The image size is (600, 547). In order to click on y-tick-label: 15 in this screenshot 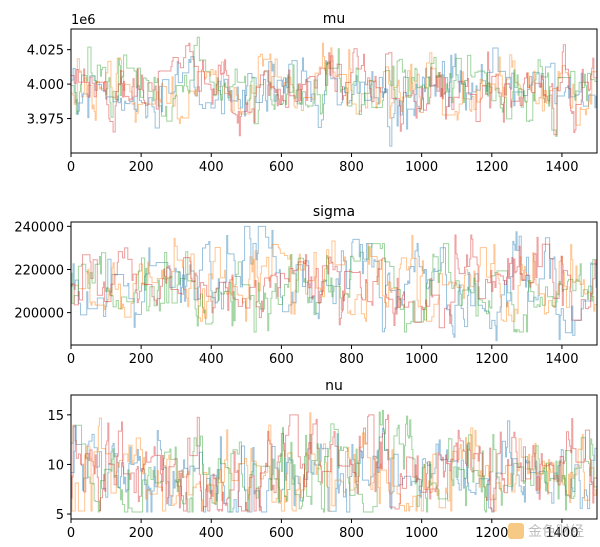, I will do `click(55, 416)`.